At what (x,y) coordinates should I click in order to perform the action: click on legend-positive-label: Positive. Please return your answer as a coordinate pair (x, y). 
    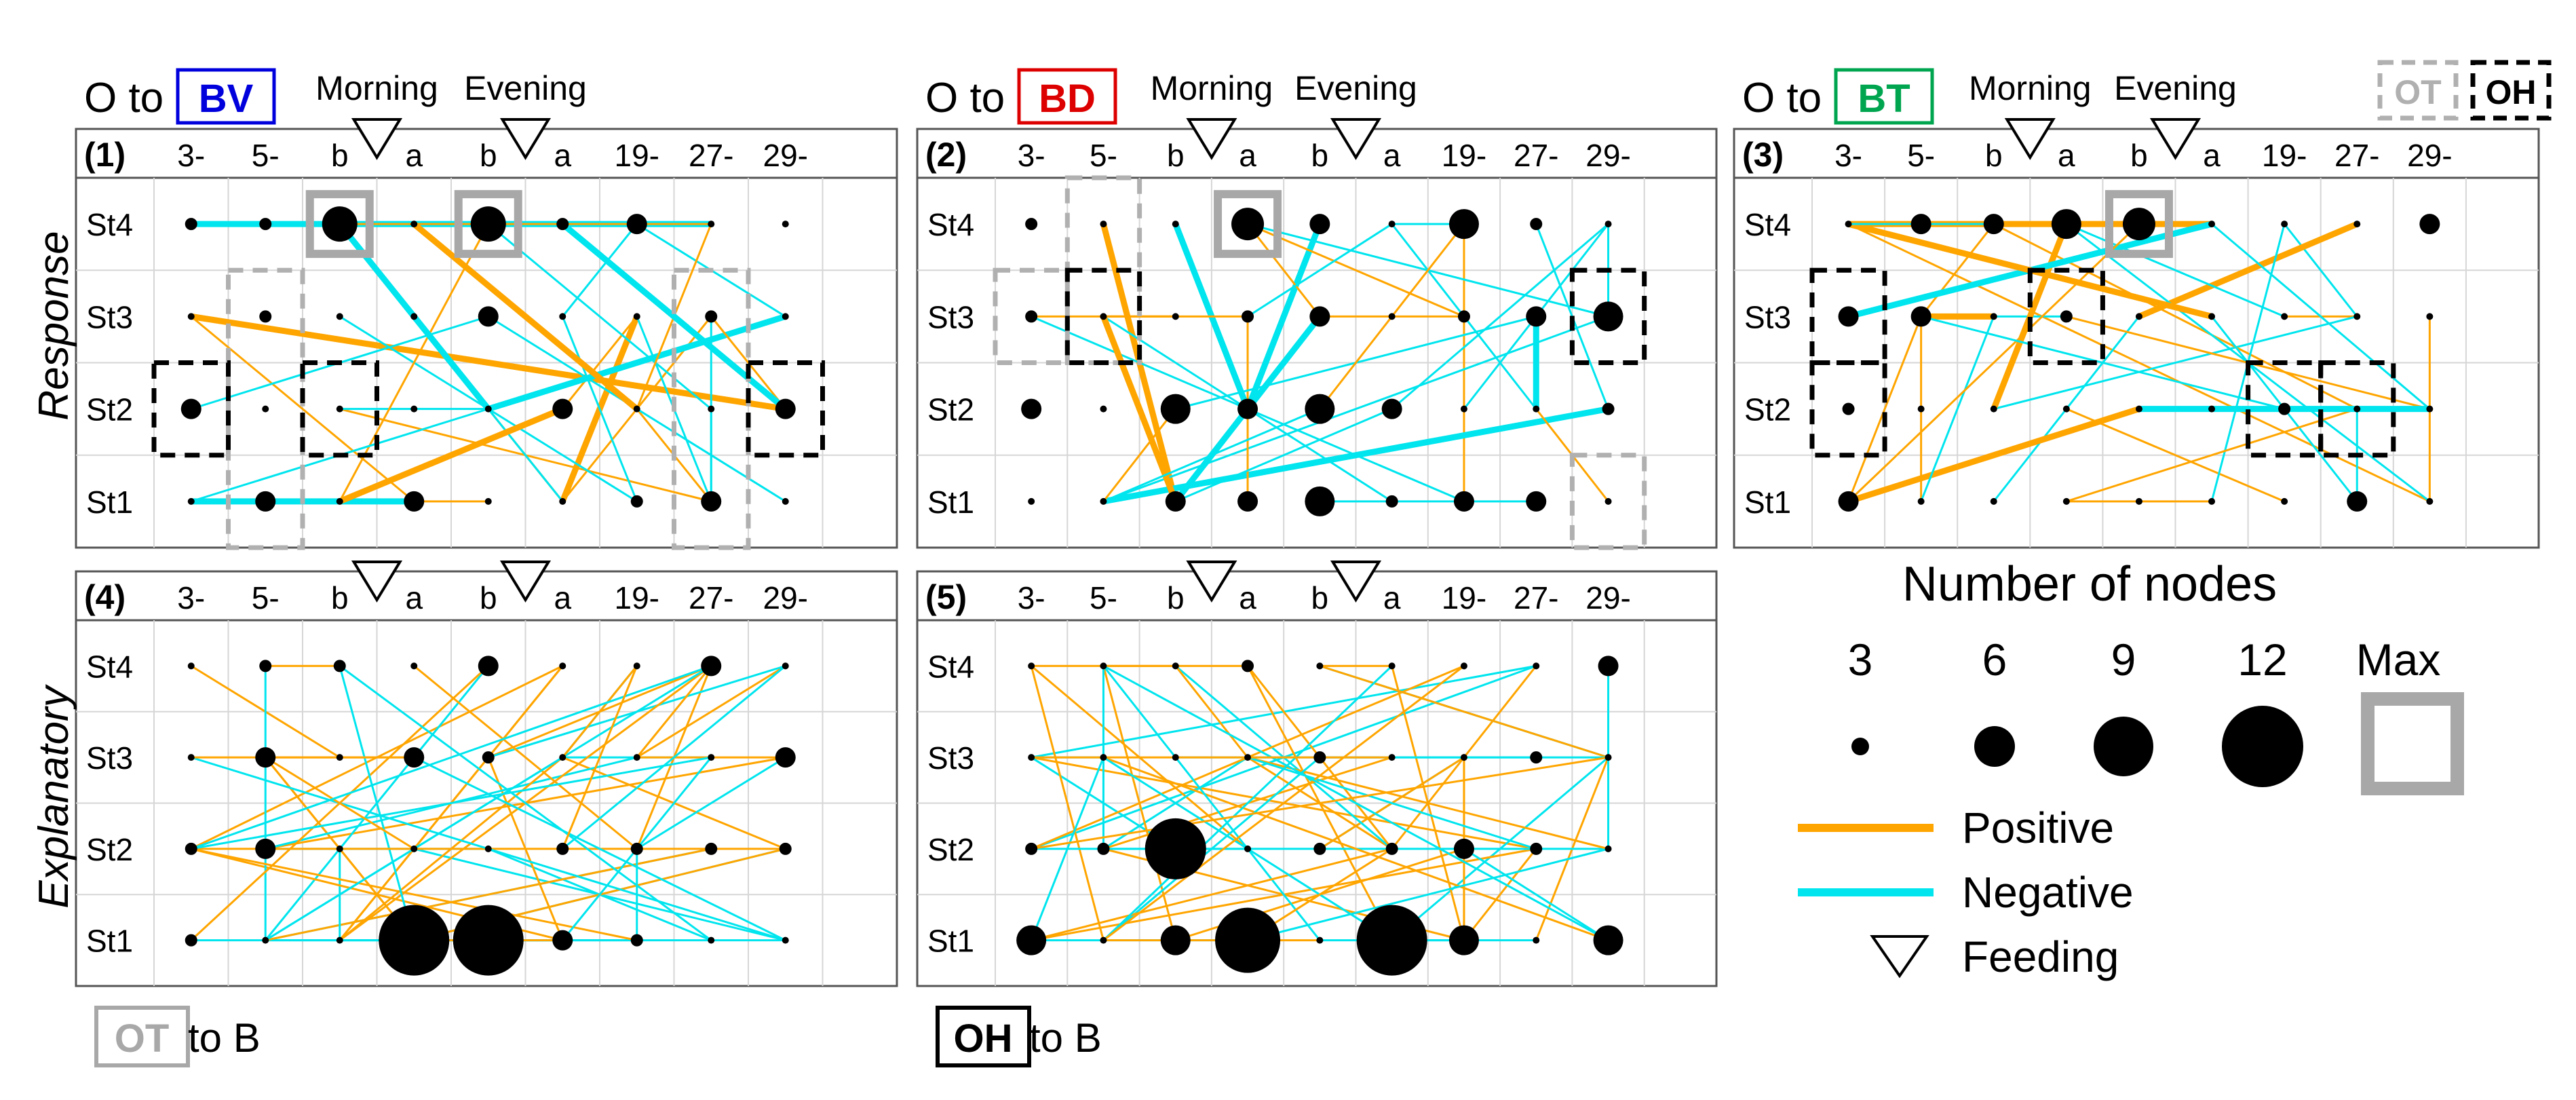
    Looking at the image, I should click on (2038, 827).